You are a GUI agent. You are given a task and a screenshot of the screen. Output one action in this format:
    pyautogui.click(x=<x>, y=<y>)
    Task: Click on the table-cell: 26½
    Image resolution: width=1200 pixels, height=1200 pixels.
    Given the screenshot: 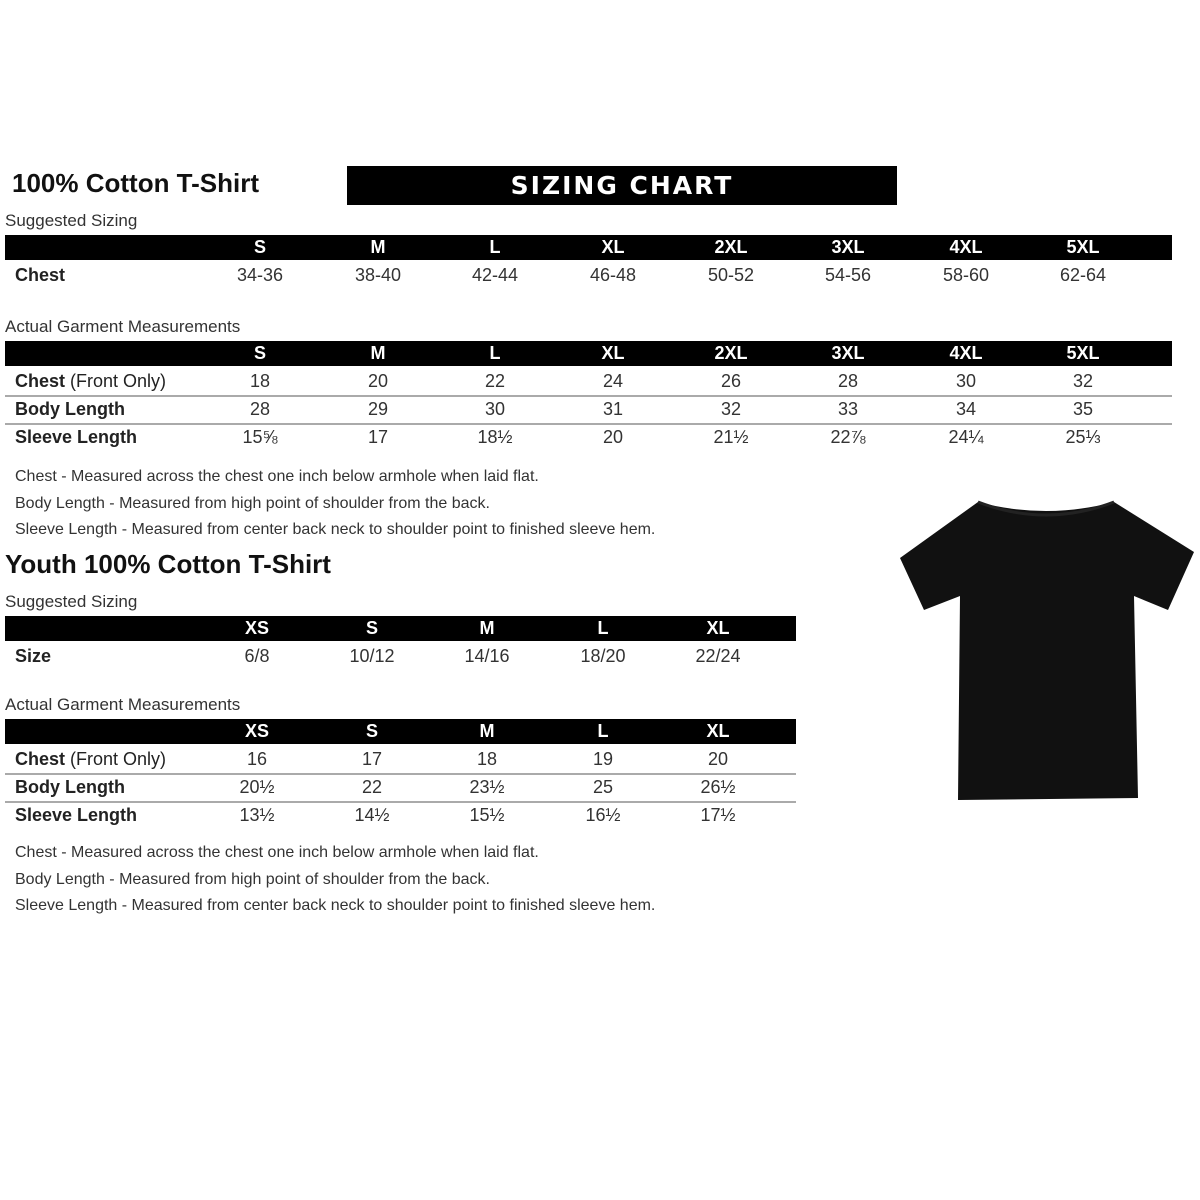 What is the action you would take?
    pyautogui.click(x=718, y=787)
    